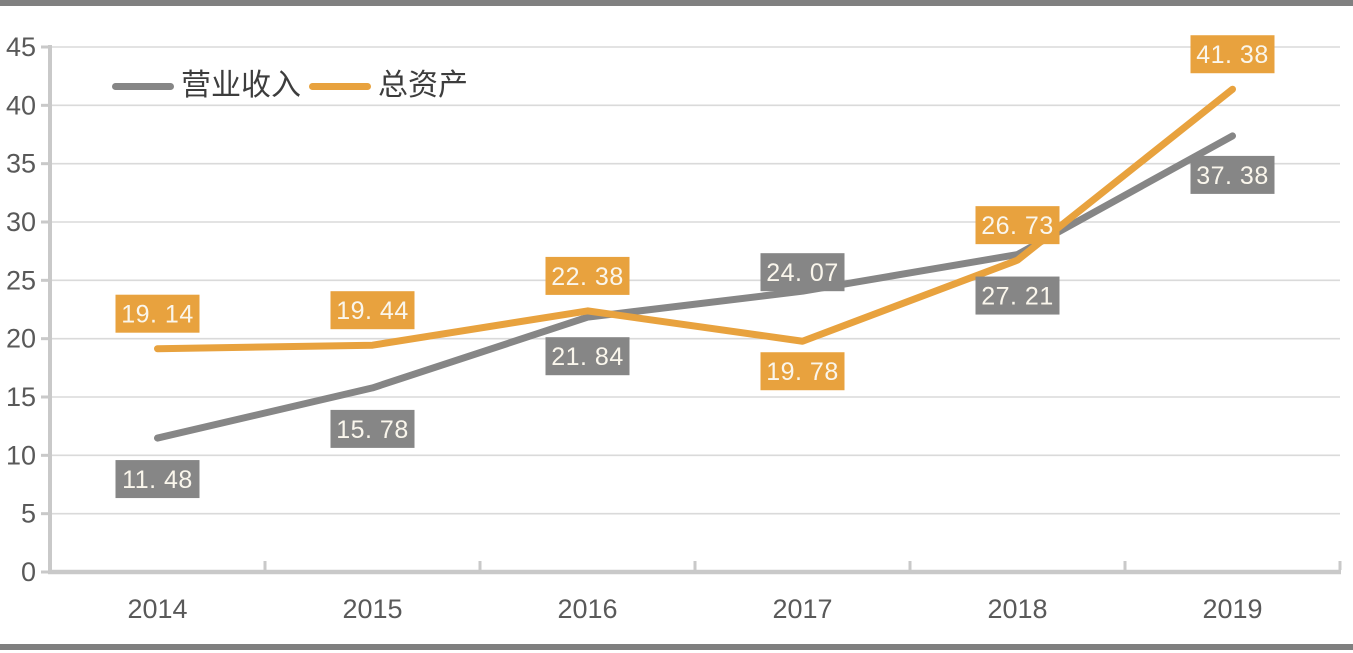  I want to click on x-axis-tick-label: 2018, so click(1017, 609).